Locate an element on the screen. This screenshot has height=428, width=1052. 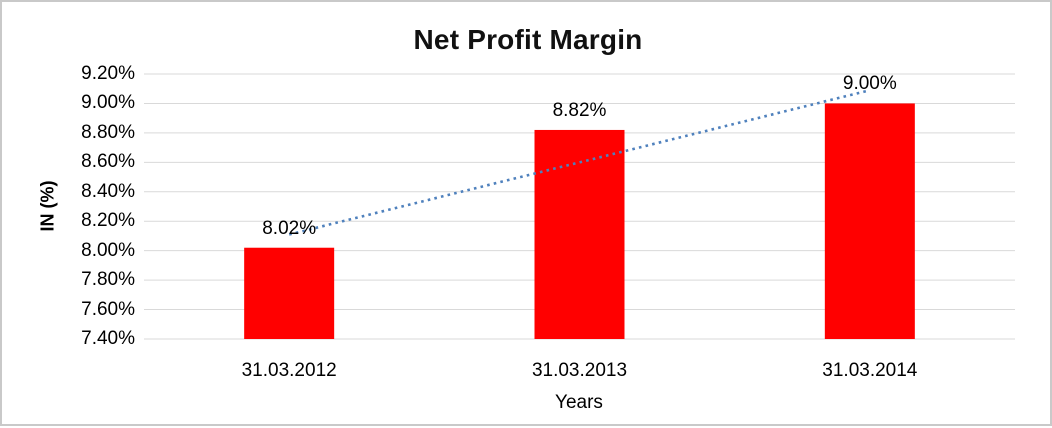
x-tick-label: 31.03.2014 is located at coordinates (870, 370).